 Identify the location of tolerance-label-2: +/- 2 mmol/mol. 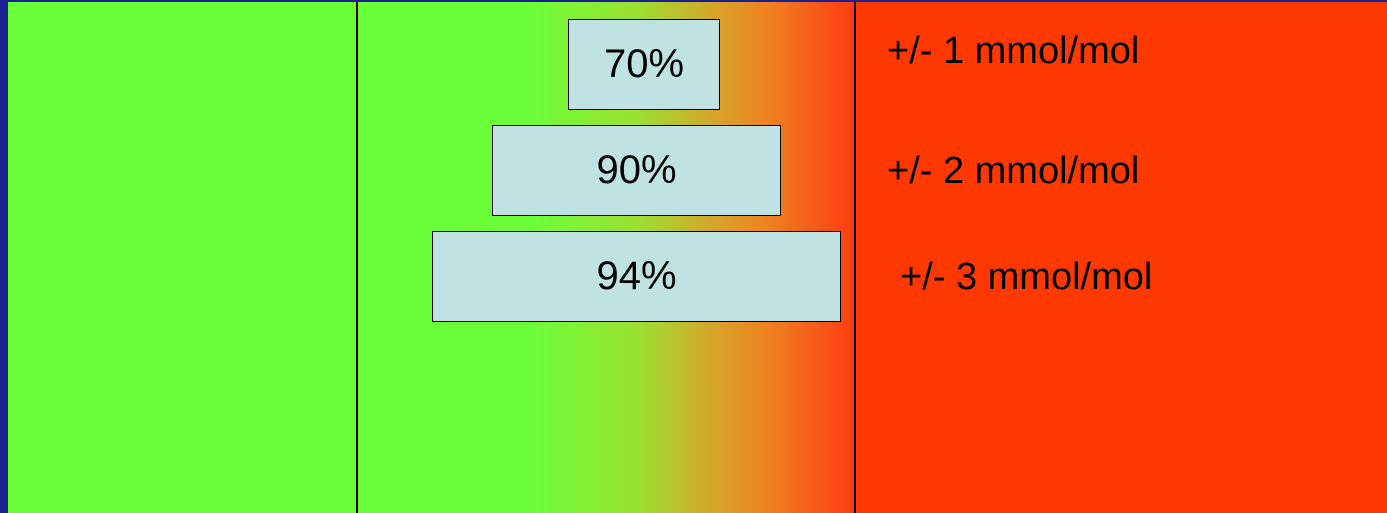
(1013, 171).